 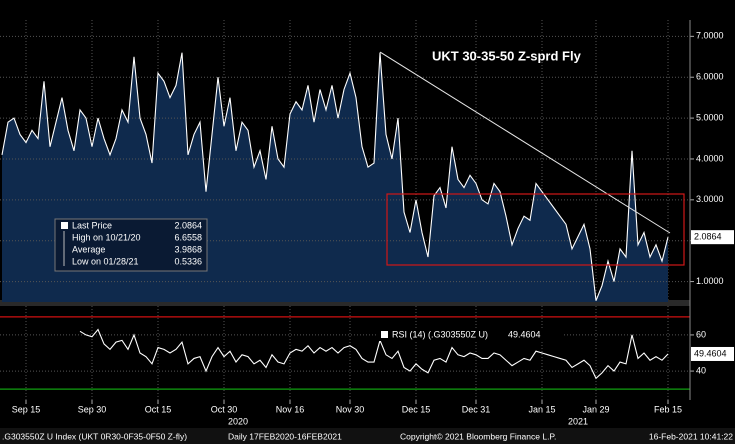 I want to click on legend-label: Average, so click(x=88, y=249).